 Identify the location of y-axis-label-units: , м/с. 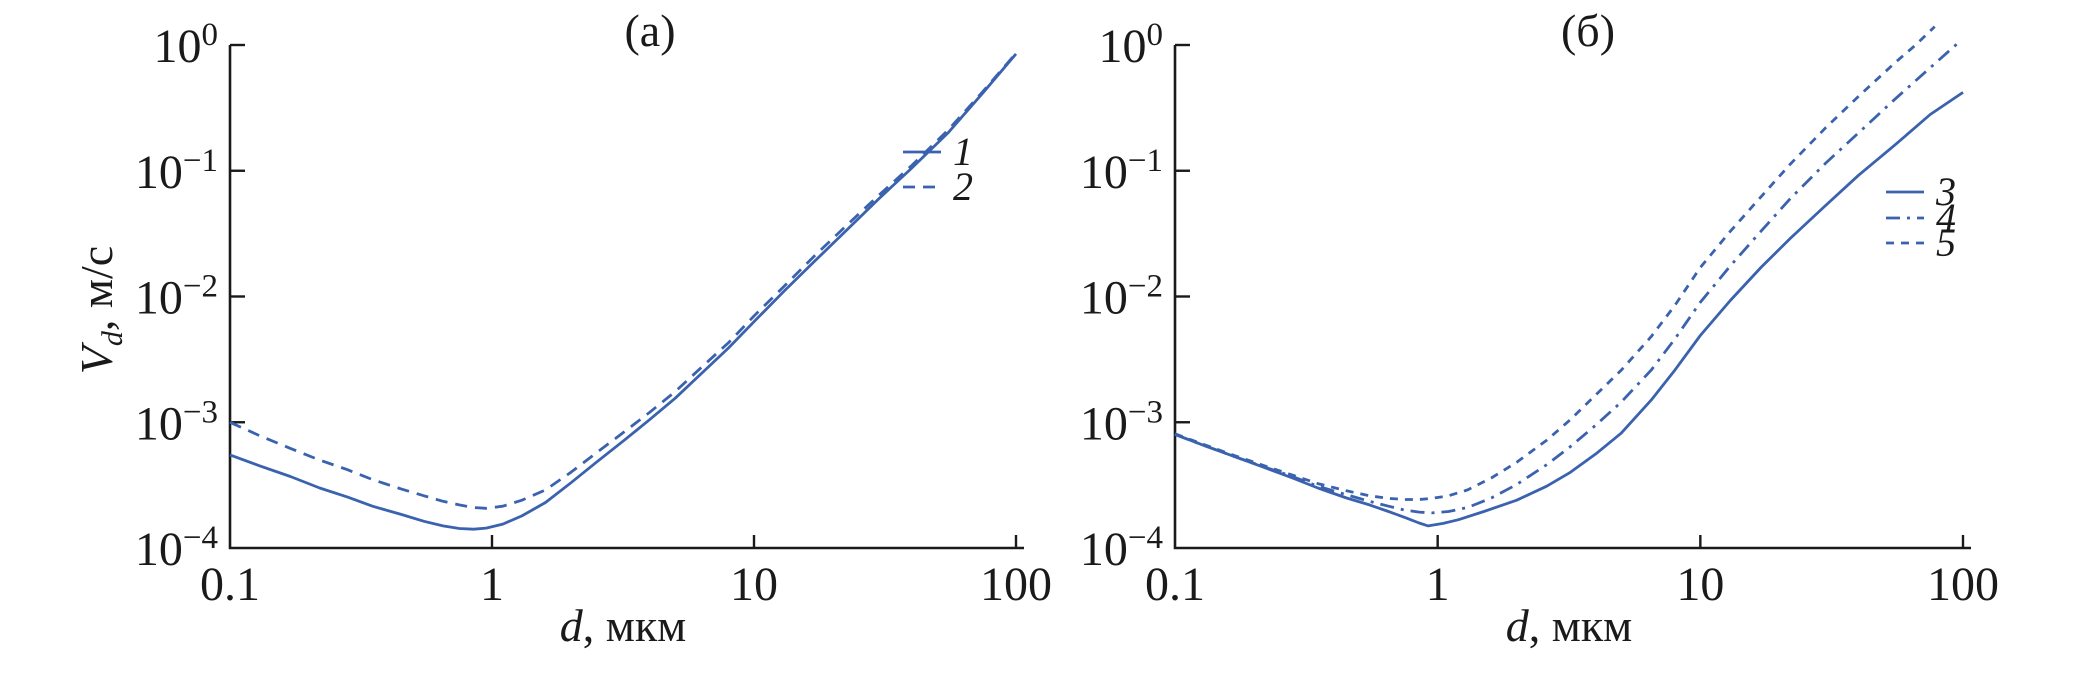
(96, 288).